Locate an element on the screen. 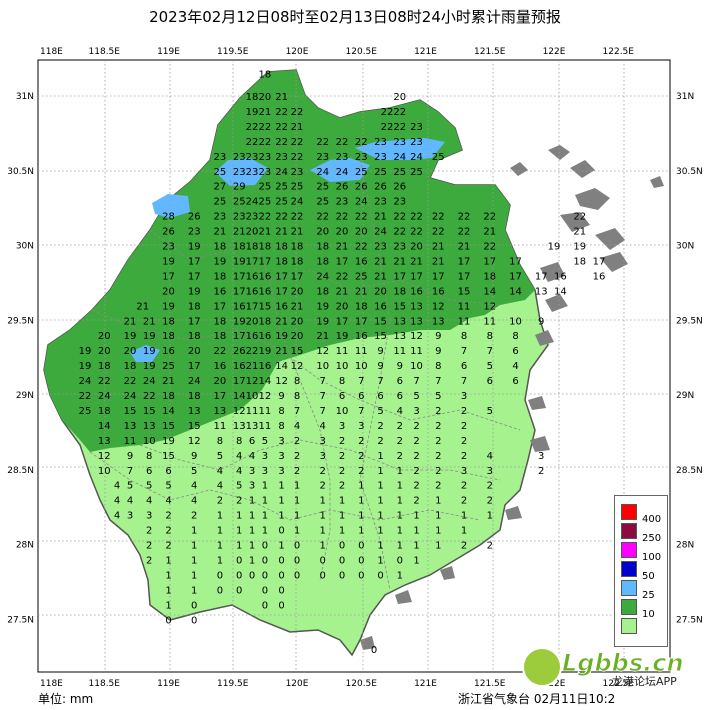 The image size is (710, 710). rain-value: 26 is located at coordinates (342, 187).